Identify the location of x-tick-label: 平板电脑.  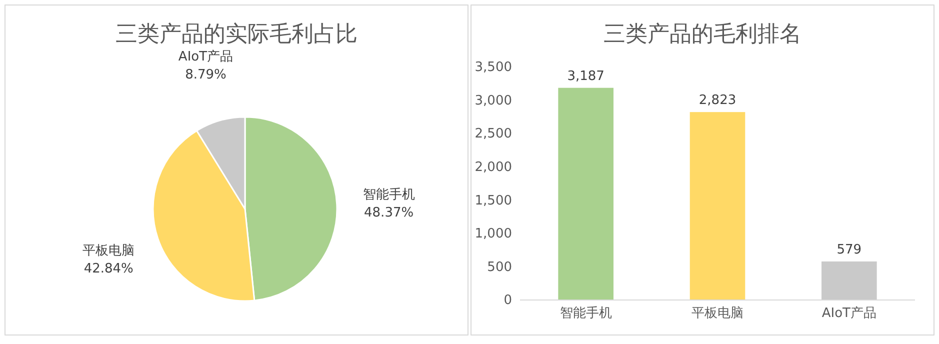
(718, 314).